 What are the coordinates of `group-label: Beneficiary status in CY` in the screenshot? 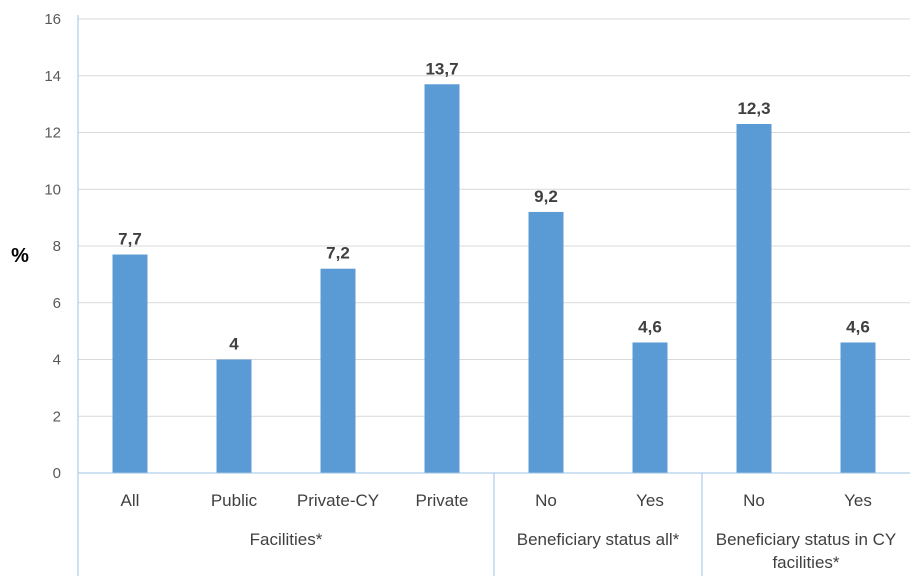 It's located at (806, 539).